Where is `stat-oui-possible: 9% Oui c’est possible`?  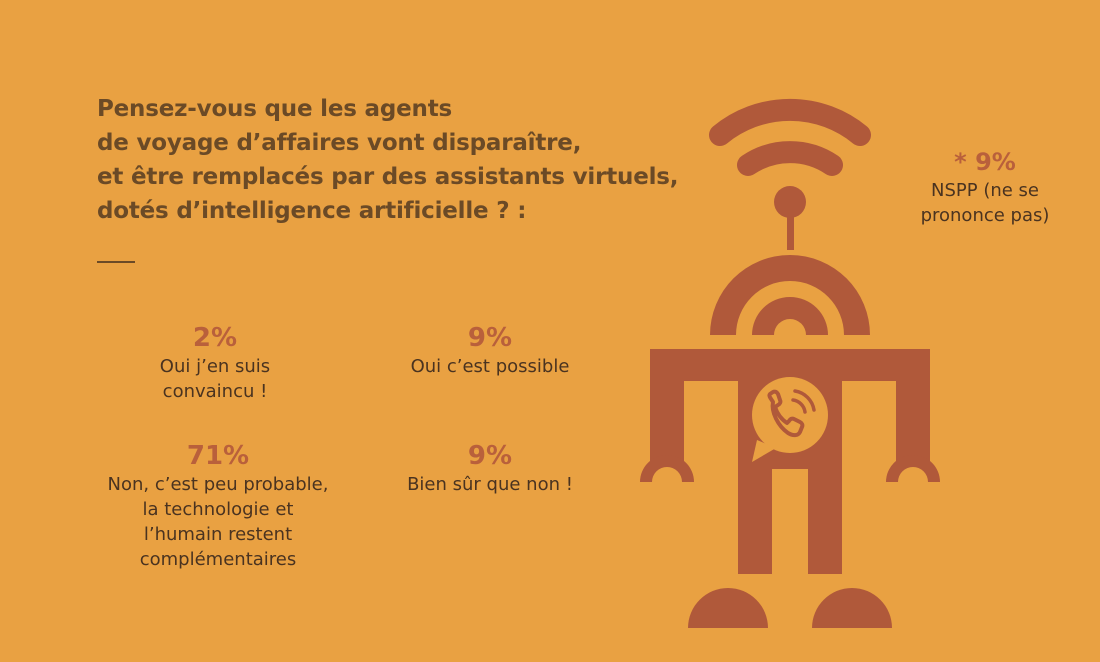
stat-oui-possible: 9% Oui c’est possible is located at coordinates (490, 350).